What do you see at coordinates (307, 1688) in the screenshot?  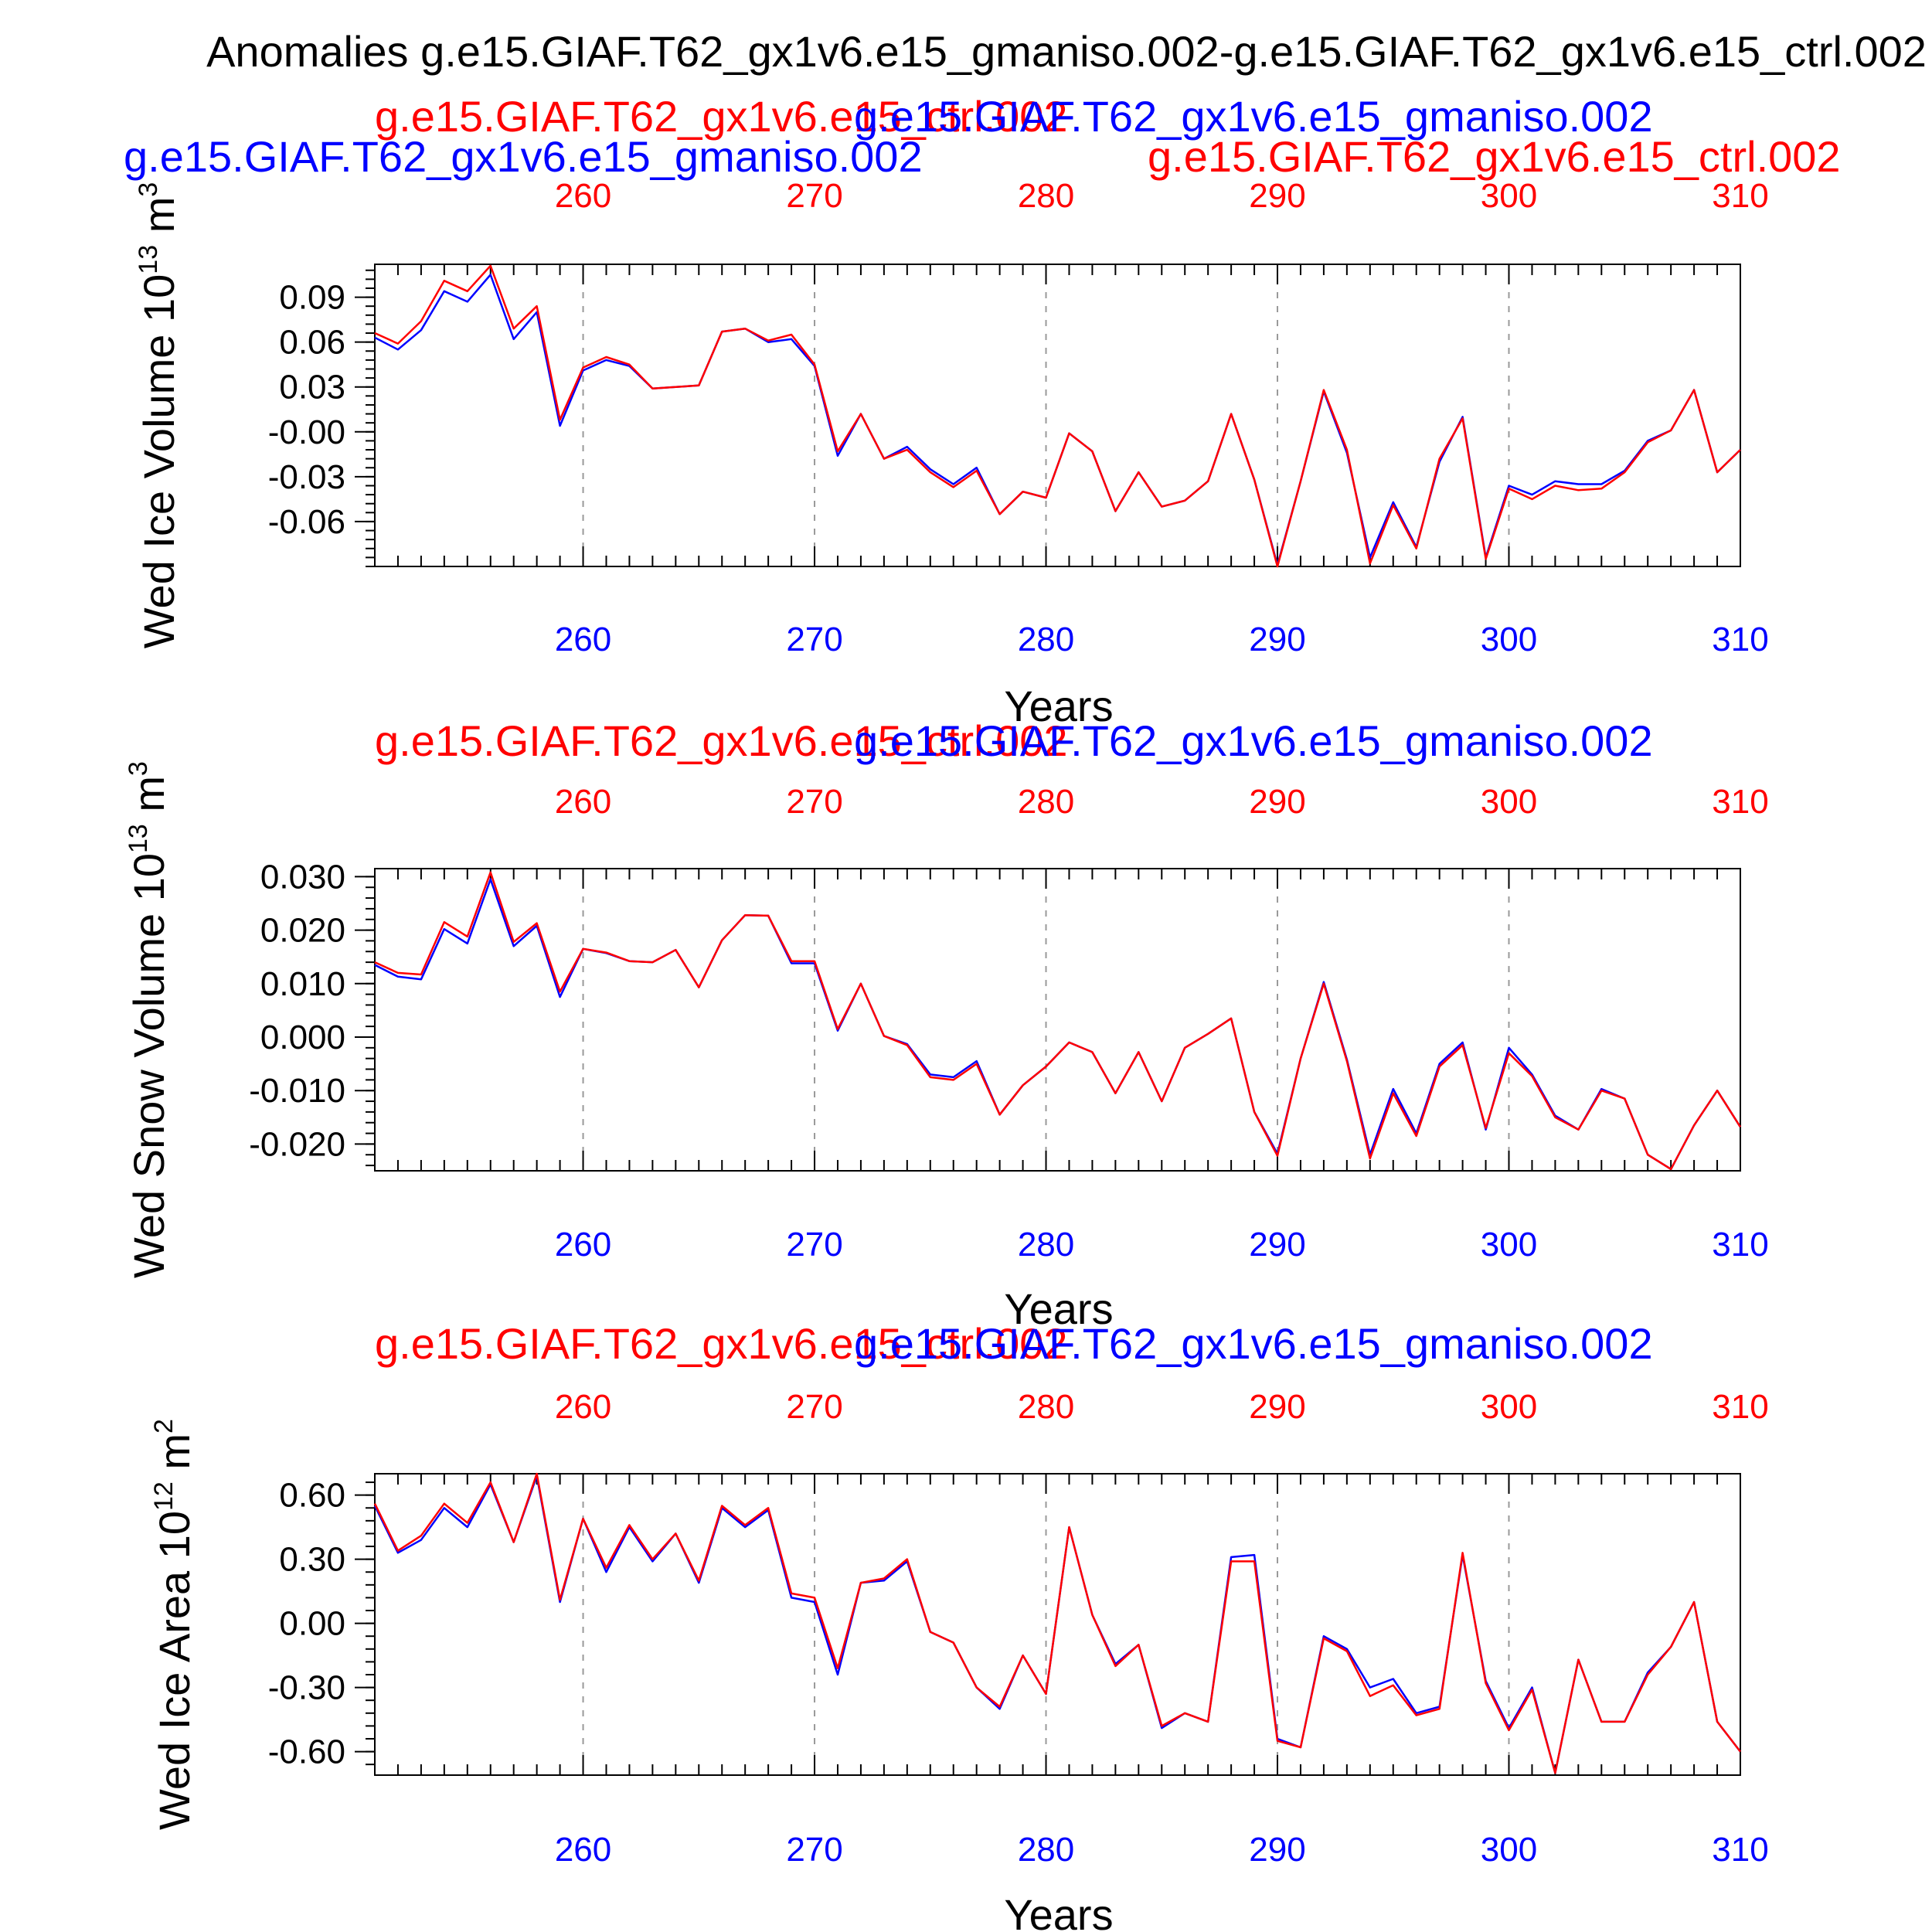 I see `y-tick-label: -0.30` at bounding box center [307, 1688].